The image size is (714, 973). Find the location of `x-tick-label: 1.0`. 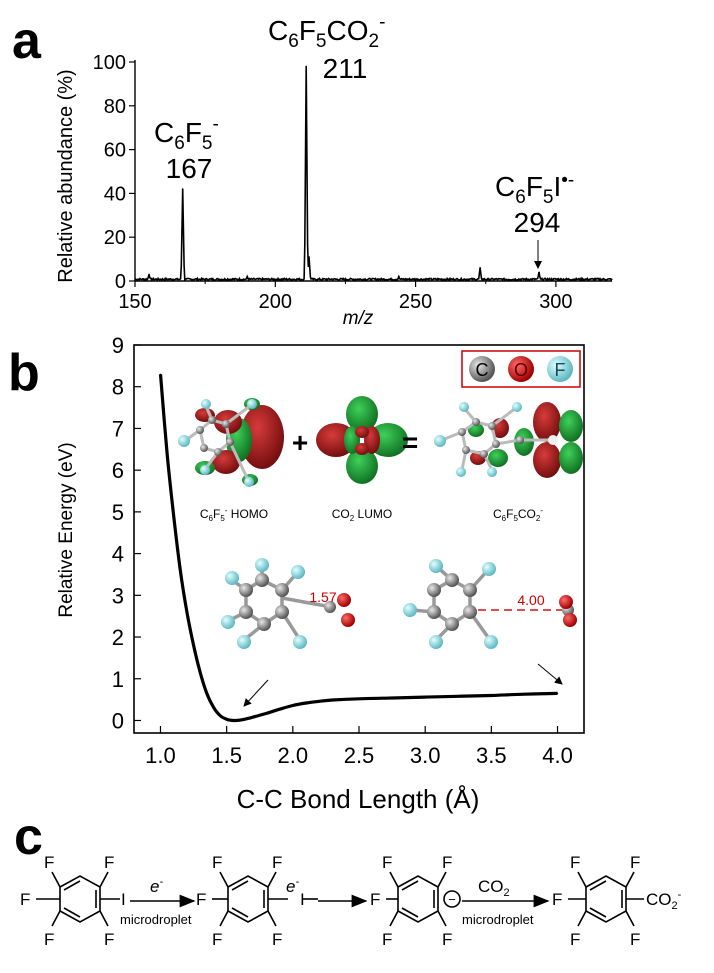

x-tick-label: 1.0 is located at coordinates (160, 755).